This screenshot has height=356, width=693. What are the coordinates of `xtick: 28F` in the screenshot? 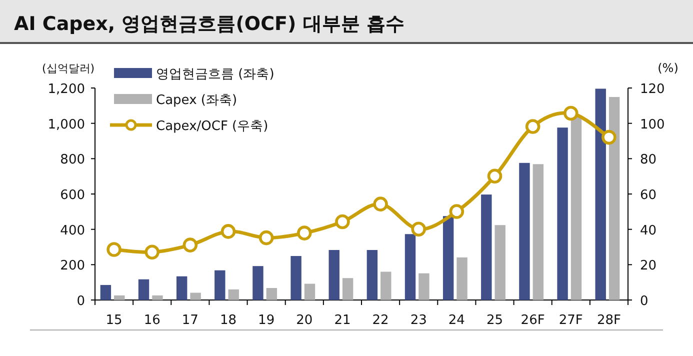 It's located at (608, 320).